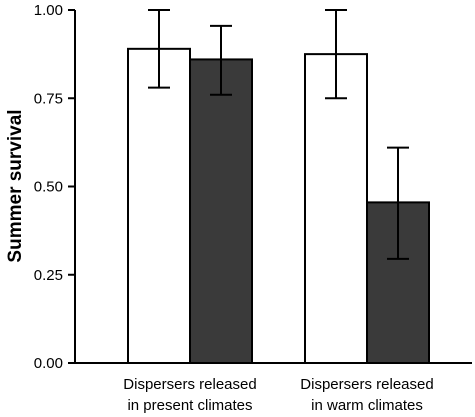 This screenshot has width=475, height=417. Describe the element at coordinates (48, 98) in the screenshot. I see `y-tick-label: 0.75` at that location.